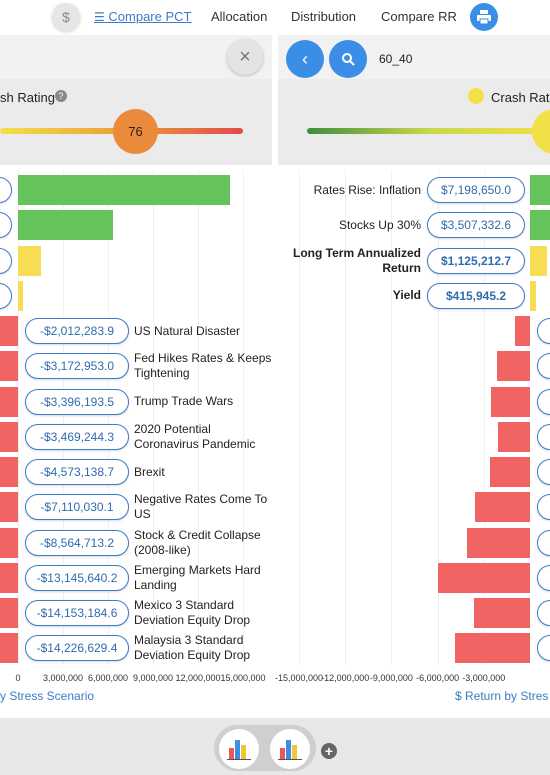 The image size is (550, 775). What do you see at coordinates (201, 507) in the screenshot?
I see `scenario-label: Negative Rates Come To US` at bounding box center [201, 507].